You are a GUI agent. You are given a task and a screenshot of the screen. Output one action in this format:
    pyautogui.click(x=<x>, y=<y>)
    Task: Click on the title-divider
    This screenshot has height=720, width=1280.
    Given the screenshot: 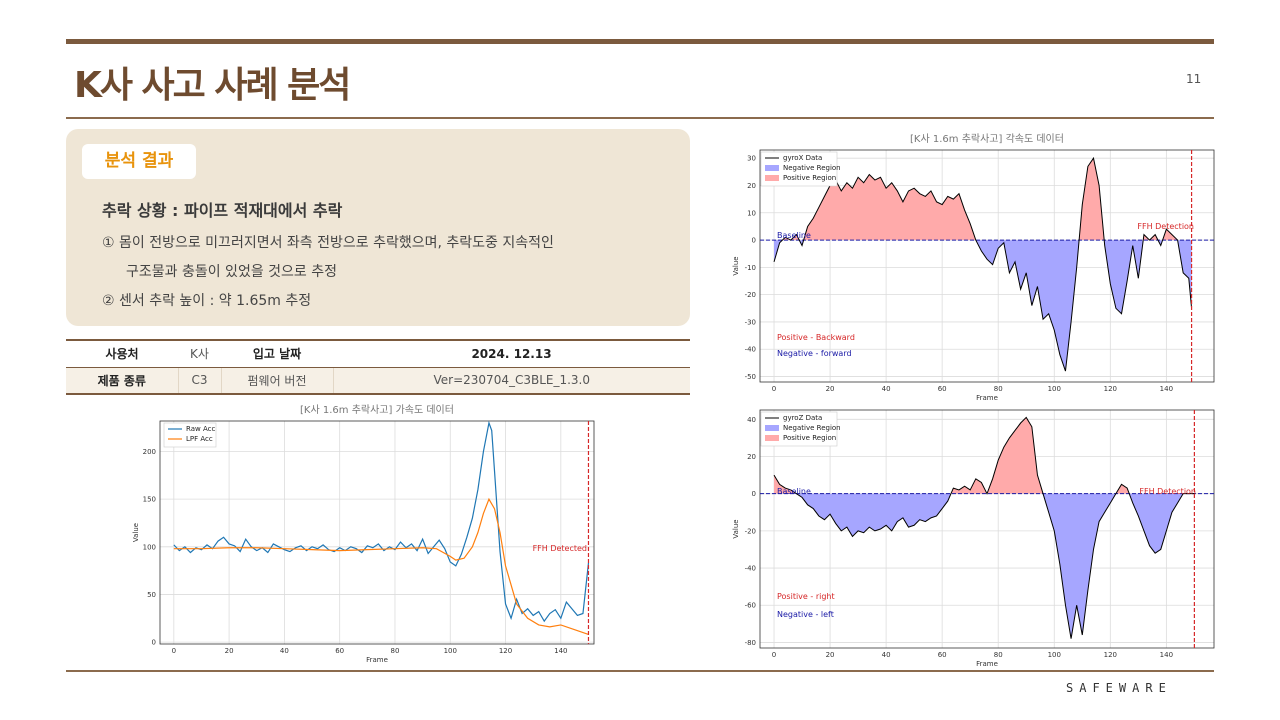 What is the action you would take?
    pyautogui.click(x=640, y=118)
    